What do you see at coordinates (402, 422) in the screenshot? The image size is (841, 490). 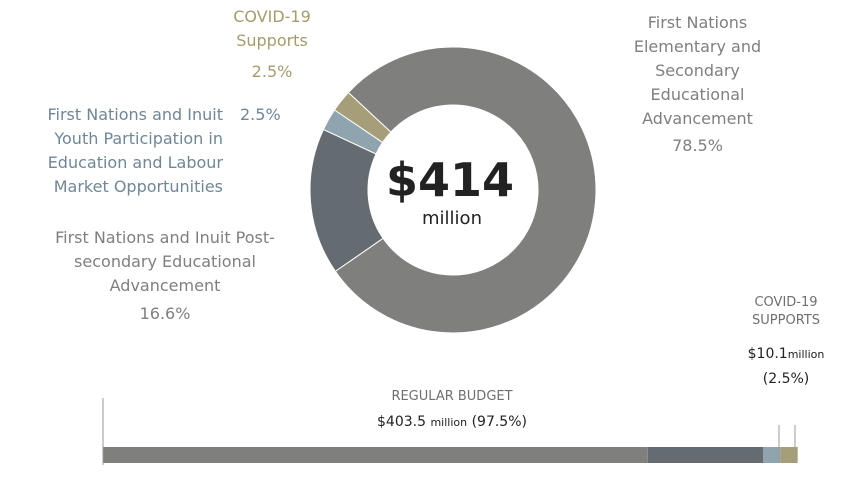 I see `amount: $403.5` at bounding box center [402, 422].